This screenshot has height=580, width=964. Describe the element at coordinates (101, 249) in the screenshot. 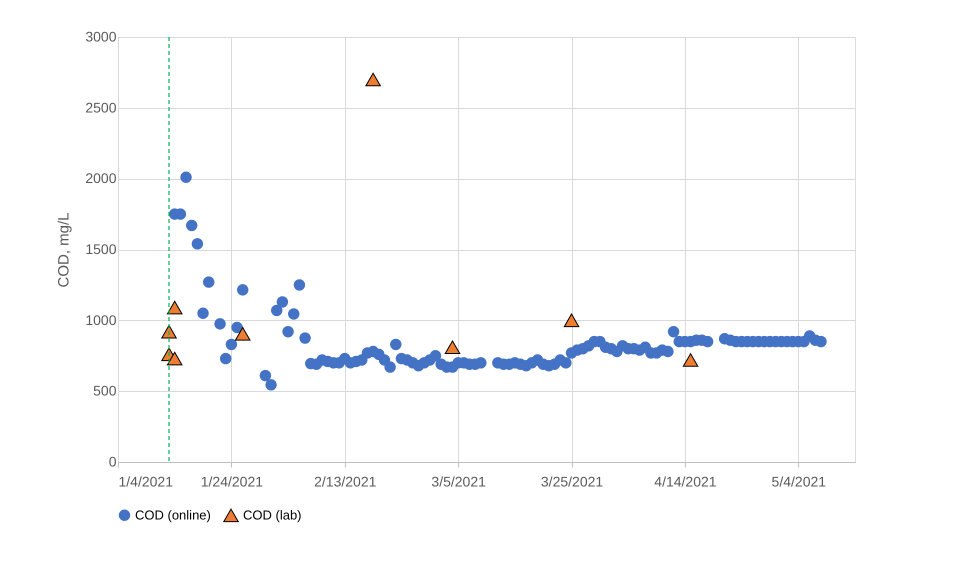

I see `y-tick-label: 1500` at that location.